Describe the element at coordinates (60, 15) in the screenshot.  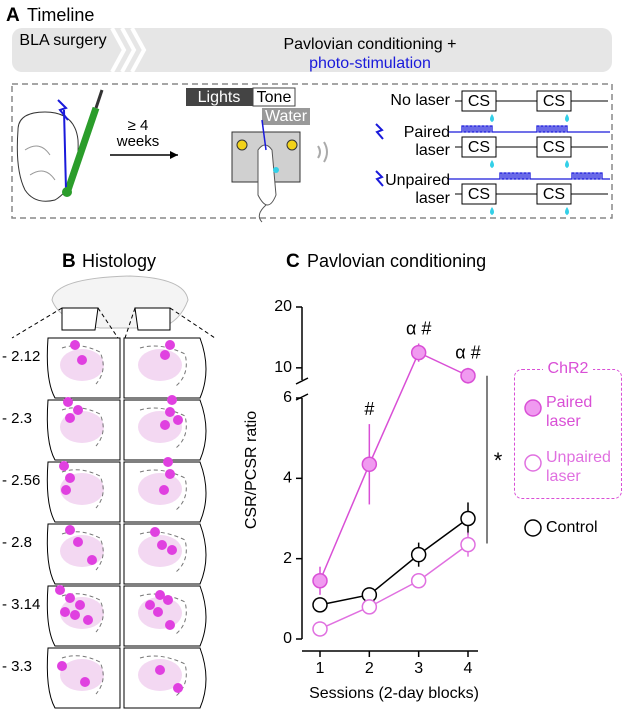
I see `panel-title: Timeline` at that location.